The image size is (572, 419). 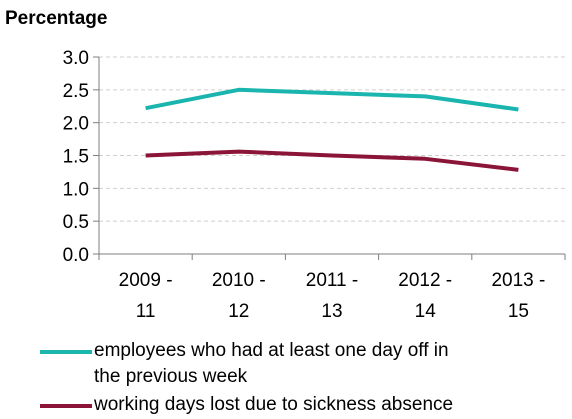 I want to click on legend-swatch-teal, so click(x=66, y=352).